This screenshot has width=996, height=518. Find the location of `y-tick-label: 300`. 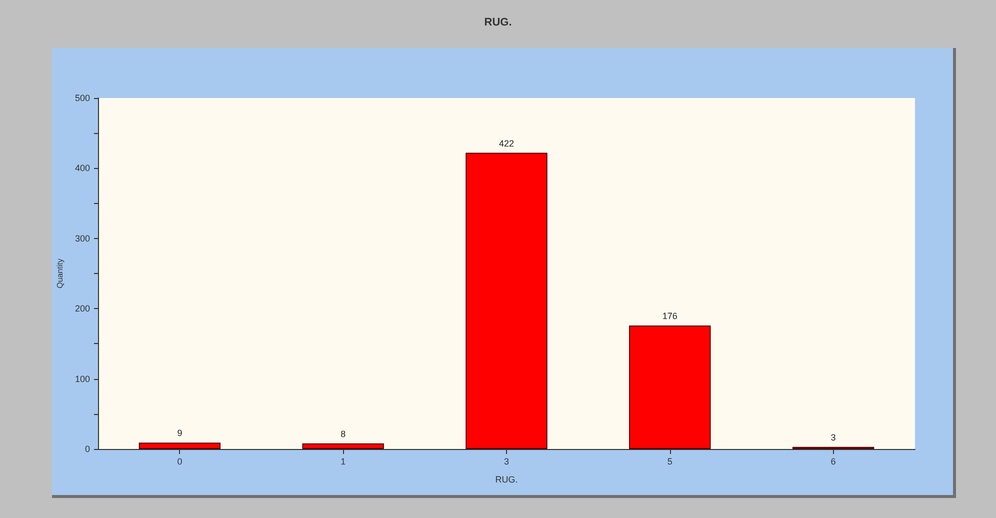

y-tick-label: 300 is located at coordinates (82, 238).